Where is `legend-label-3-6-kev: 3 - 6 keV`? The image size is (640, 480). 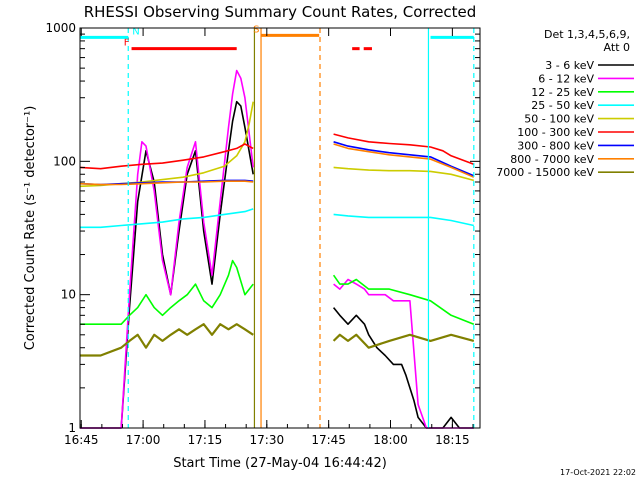
legend-label-3-6-kev: 3 - 6 keV is located at coordinates (569, 65).